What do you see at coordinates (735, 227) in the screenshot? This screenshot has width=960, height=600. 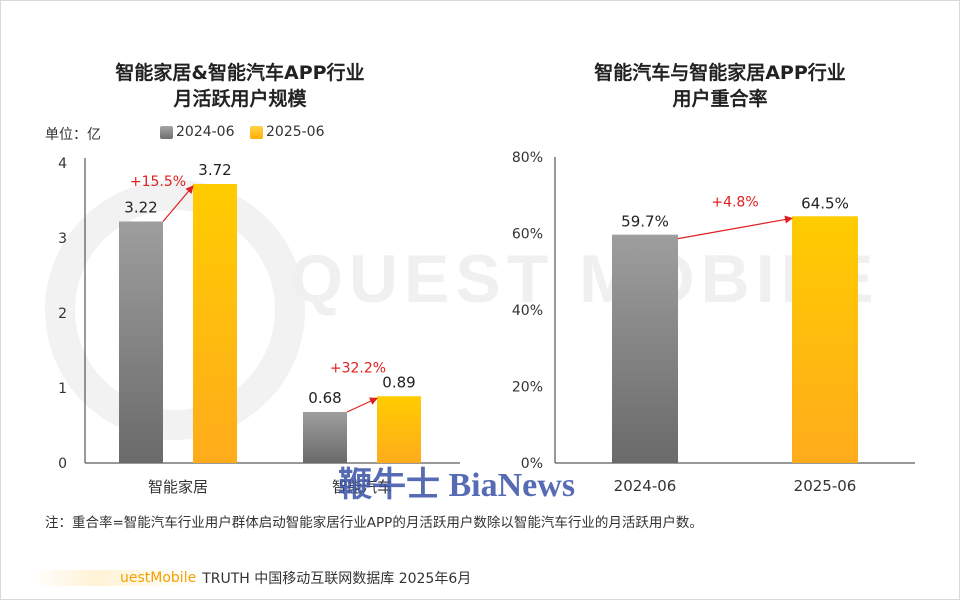 I see `chart2-growth-arrow` at bounding box center [735, 227].